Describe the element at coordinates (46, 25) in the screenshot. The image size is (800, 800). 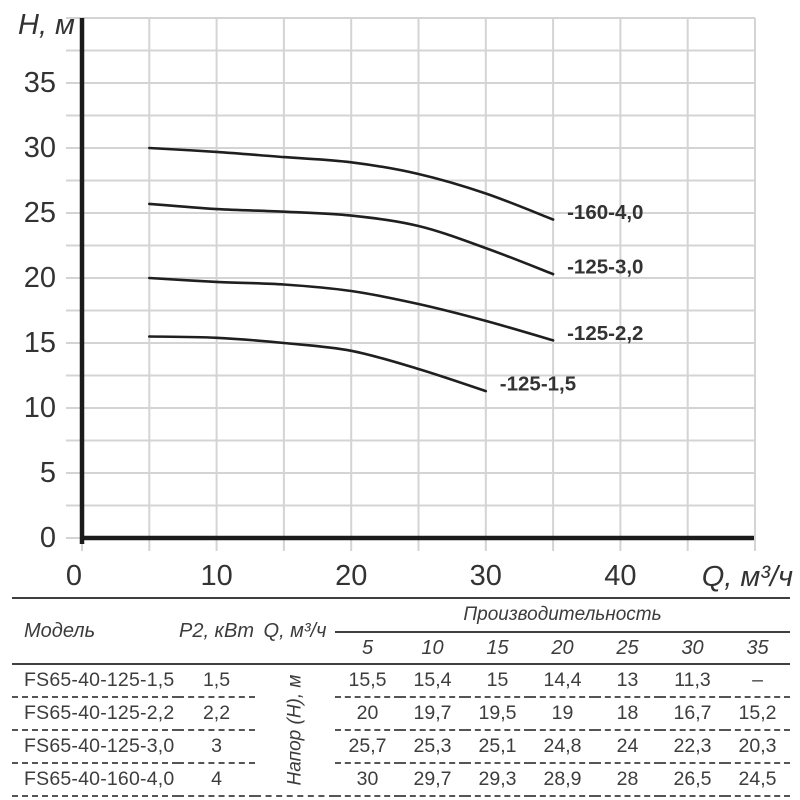
I see `y-axis-title: H, м` at that location.